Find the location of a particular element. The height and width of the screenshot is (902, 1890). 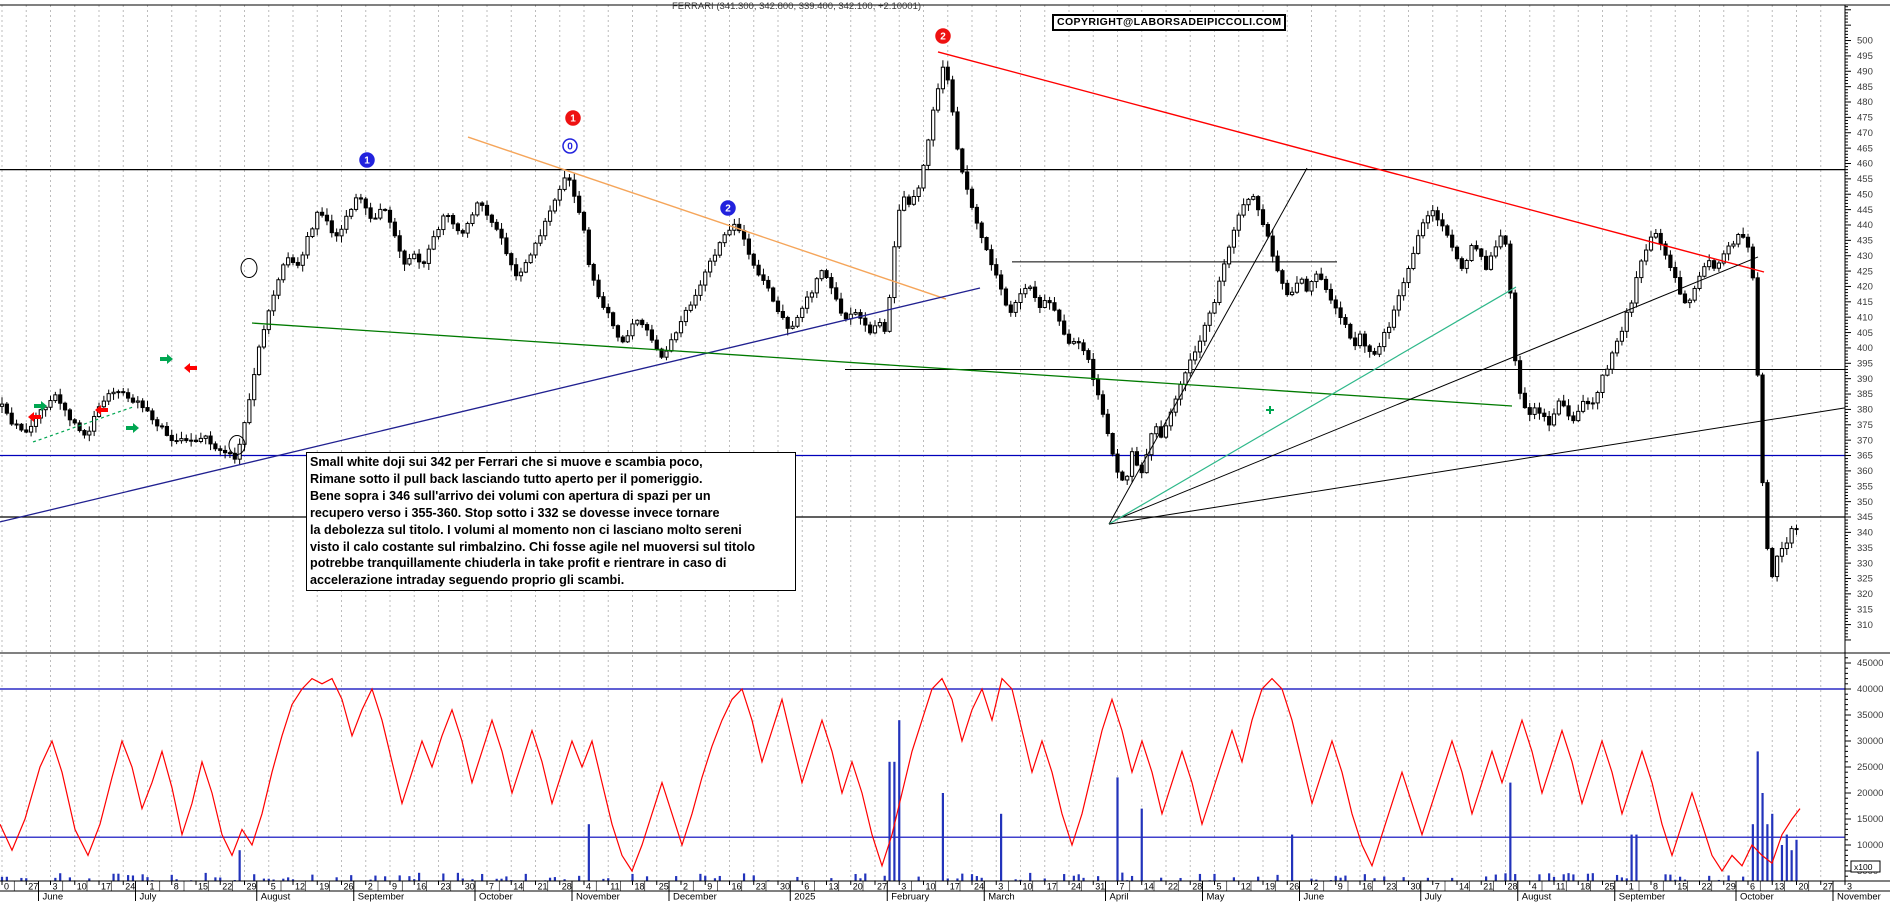

svg-text: 20 is located at coordinates (1804, 887).